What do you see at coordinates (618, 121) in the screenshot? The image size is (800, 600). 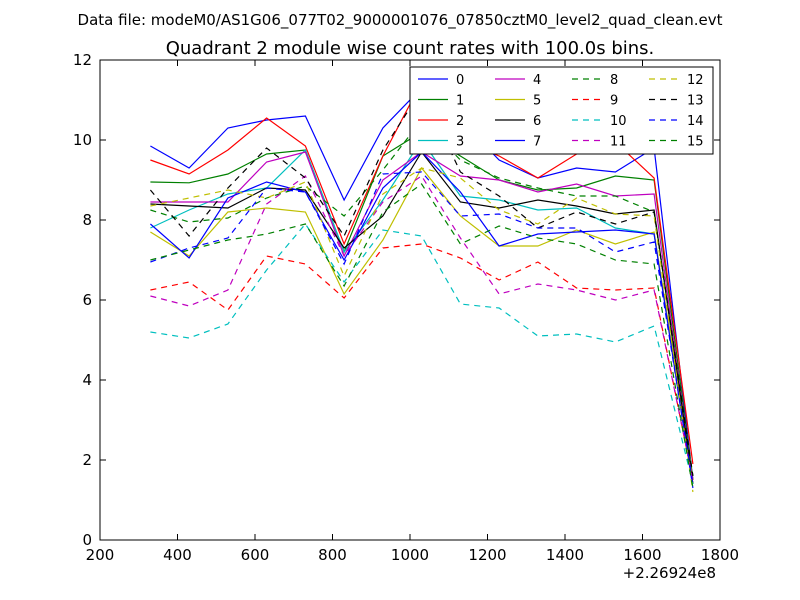 I see `legend-label-10: 10` at bounding box center [618, 121].